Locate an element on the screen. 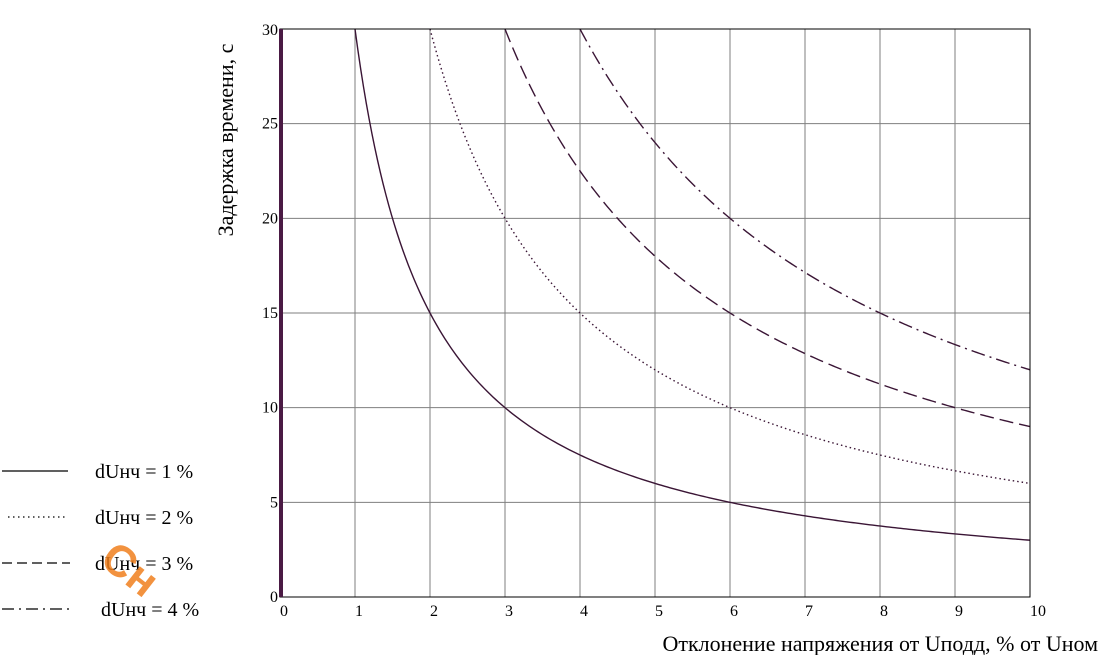 The image size is (1103, 655). legend-label: dUнч = 3 % is located at coordinates (144, 564).